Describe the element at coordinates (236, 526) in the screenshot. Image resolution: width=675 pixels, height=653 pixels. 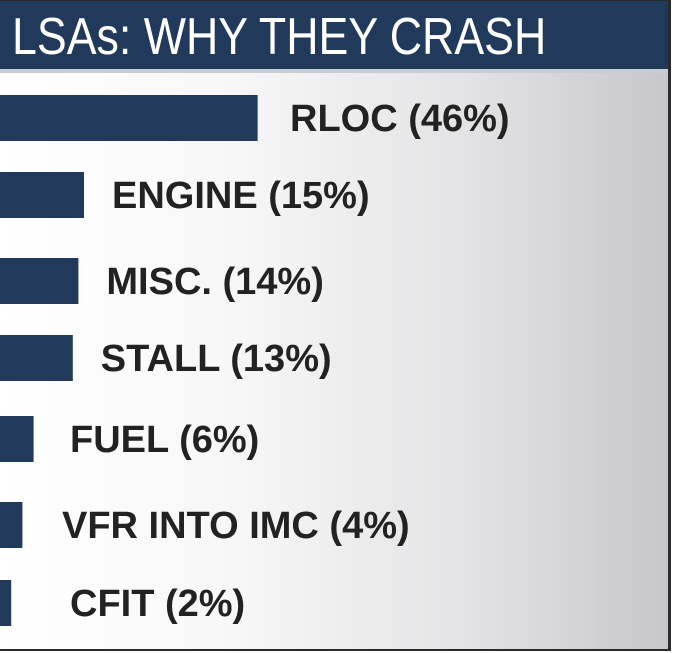
I see `bar-label: VFR INTO IMC (4%)` at that location.